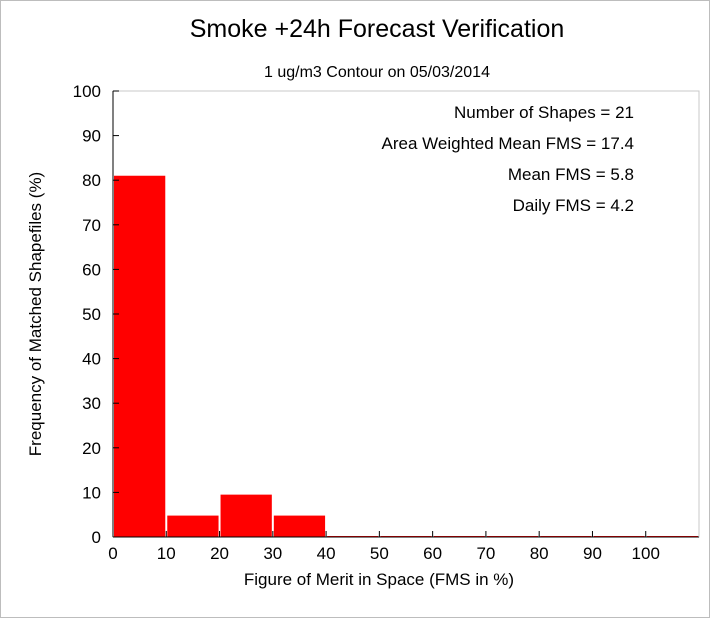  I want to click on x-tick-label: 70, so click(485, 553).